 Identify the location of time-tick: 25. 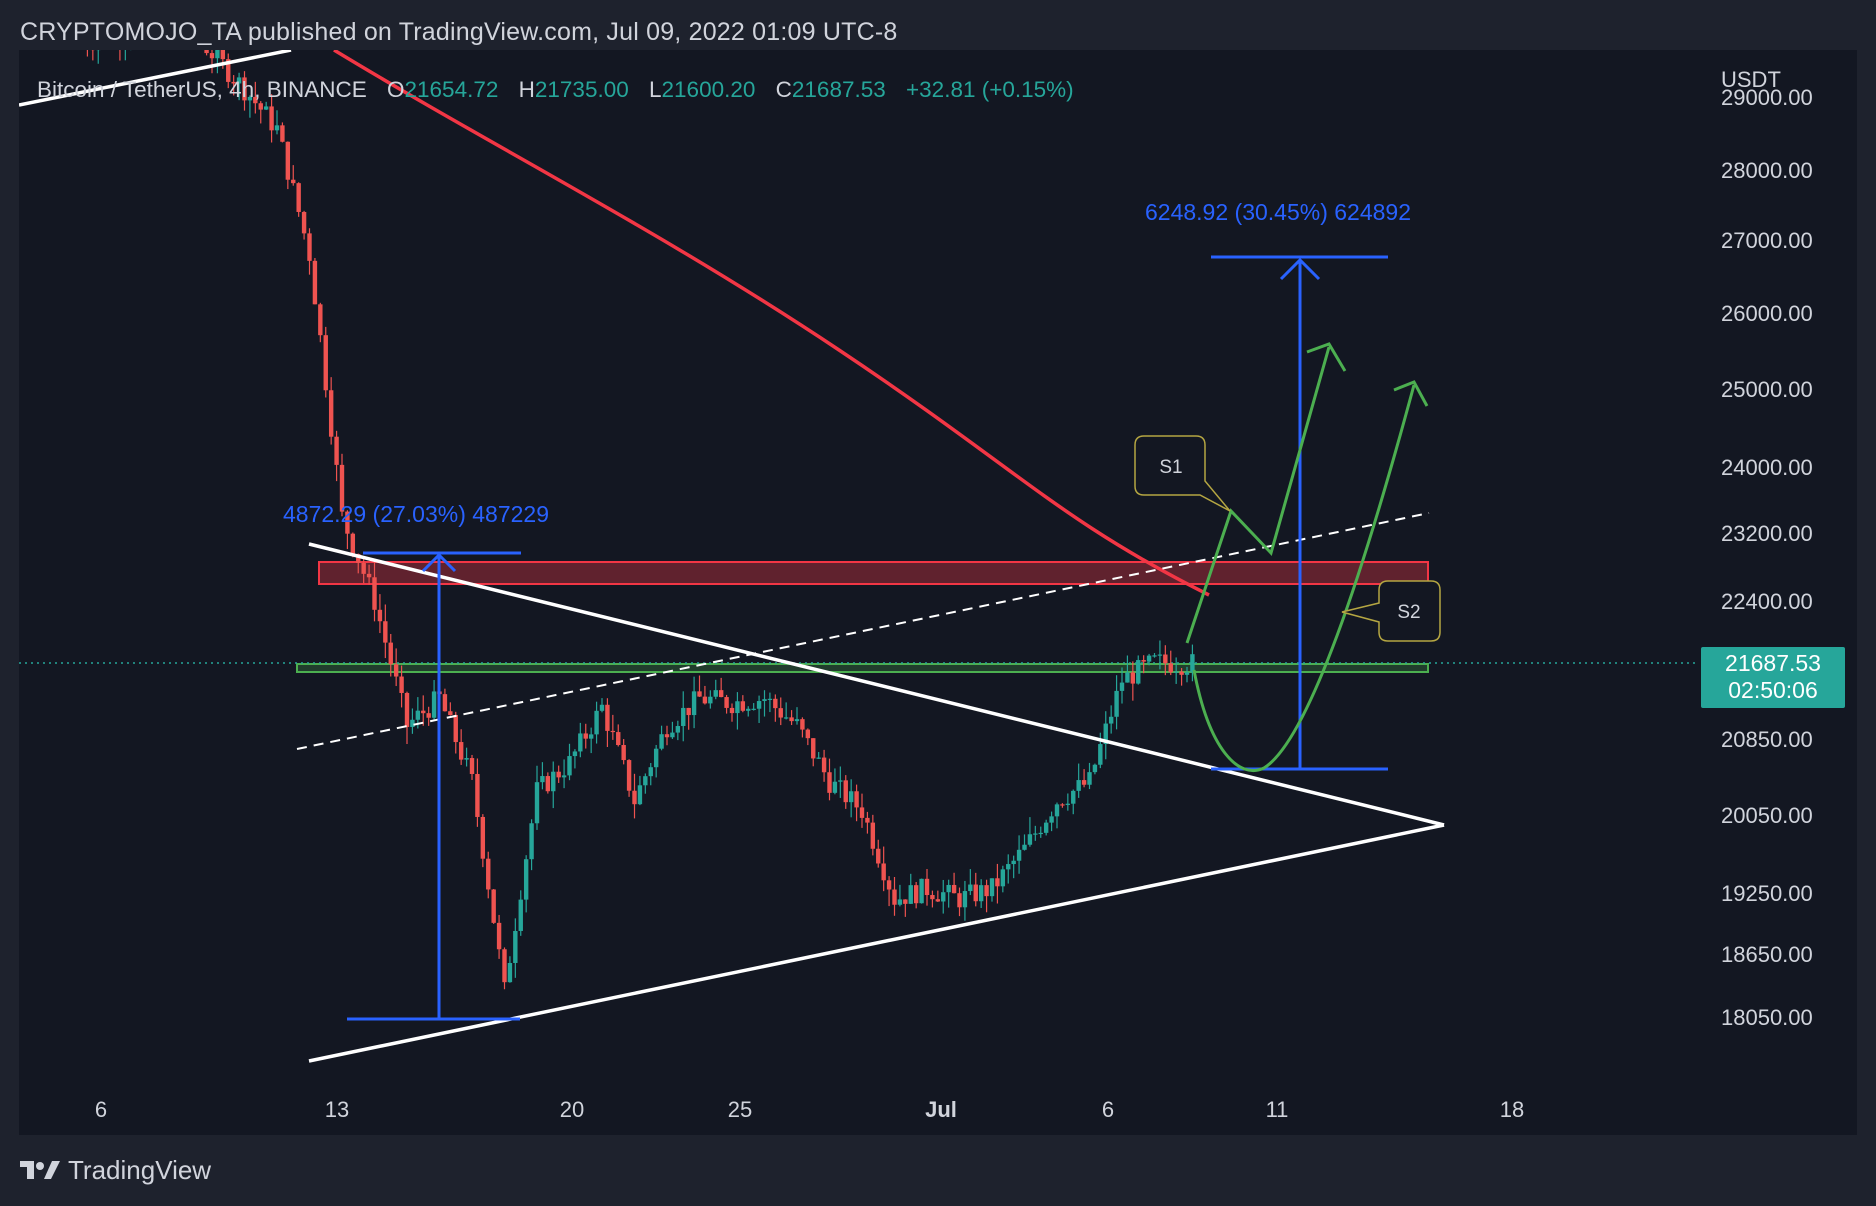
(740, 1109).